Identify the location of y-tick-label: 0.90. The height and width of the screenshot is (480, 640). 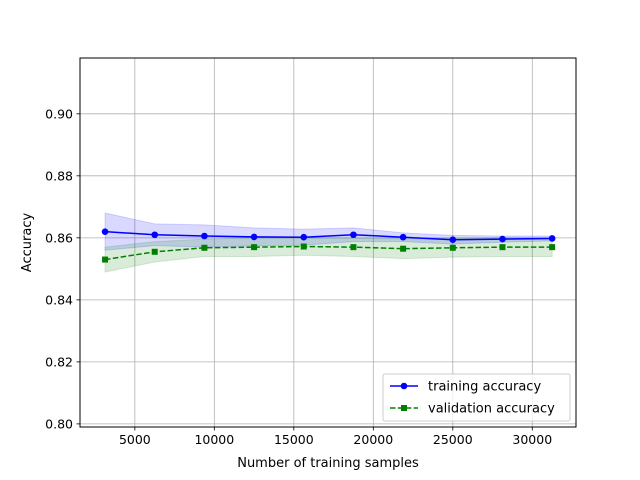
(59, 113).